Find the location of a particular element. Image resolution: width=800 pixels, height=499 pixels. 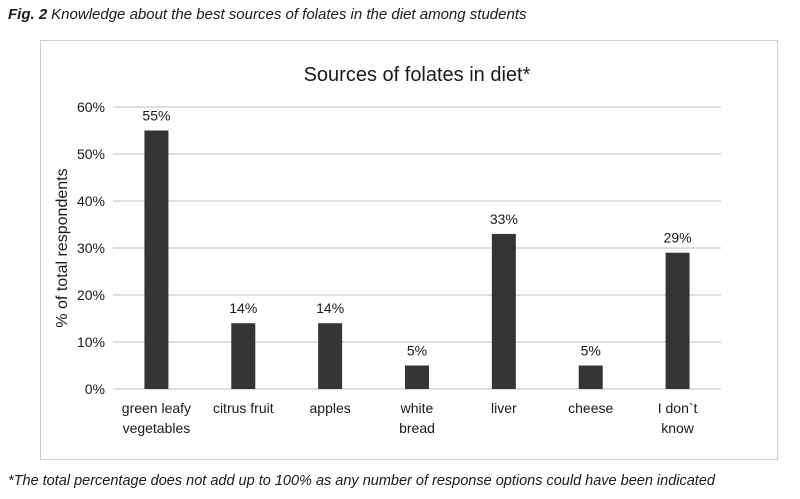

y-tick-label: 30% is located at coordinates (91, 248).